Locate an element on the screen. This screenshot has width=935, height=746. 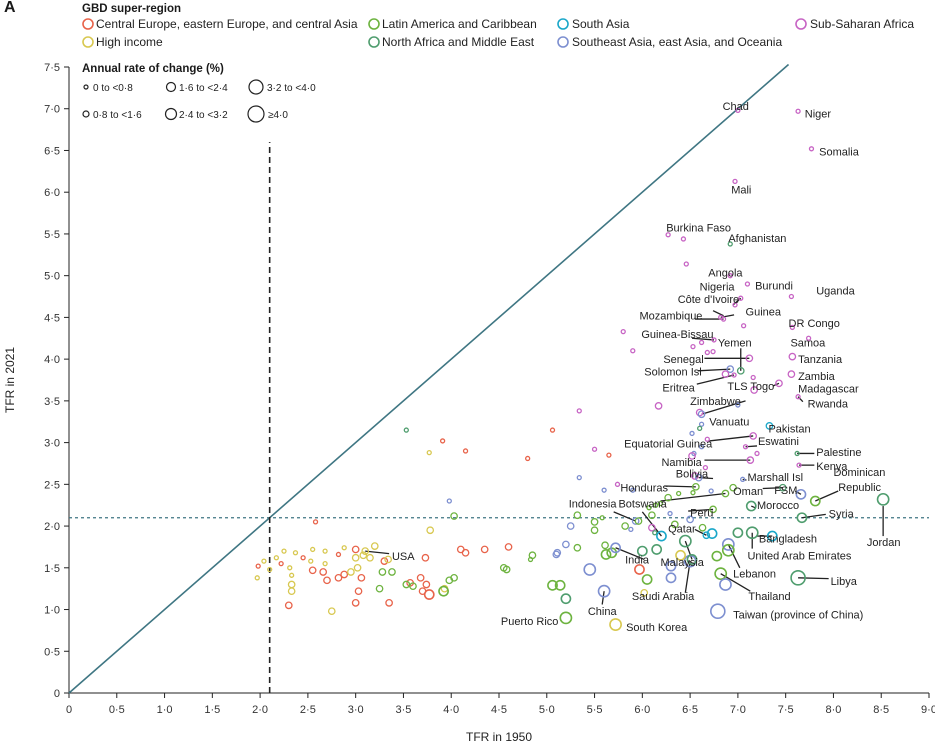
data-point-rwanda is located at coordinates (798, 397).